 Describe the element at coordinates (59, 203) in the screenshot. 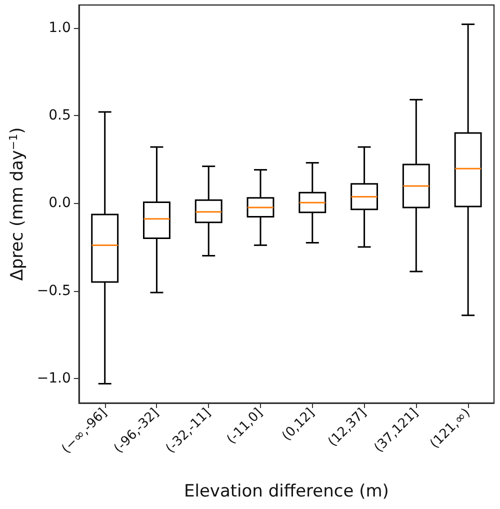

I see `y-tick-label: 0.0` at that location.